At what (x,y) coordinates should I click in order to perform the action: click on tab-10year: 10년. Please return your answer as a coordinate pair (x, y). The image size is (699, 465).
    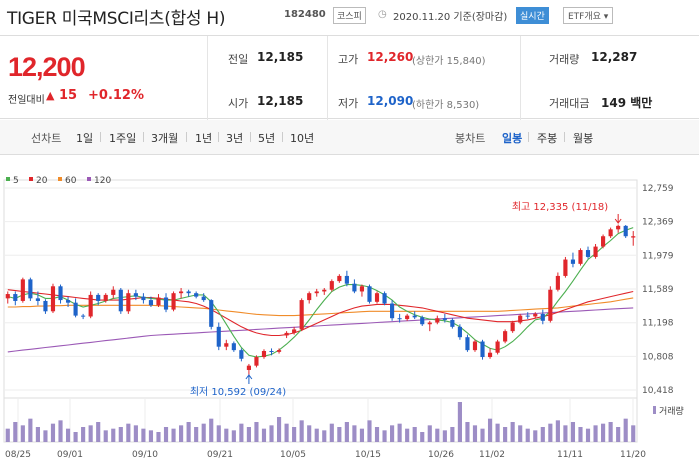
    Looking at the image, I should click on (302, 138).